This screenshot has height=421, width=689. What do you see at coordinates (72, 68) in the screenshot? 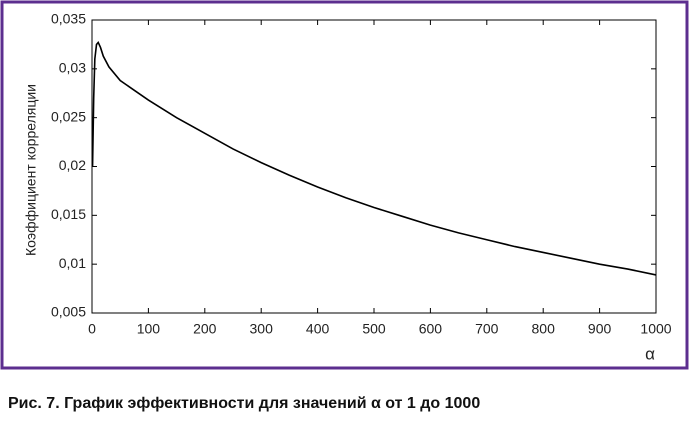
I see `y-tick-label: 0,03` at bounding box center [72, 68].